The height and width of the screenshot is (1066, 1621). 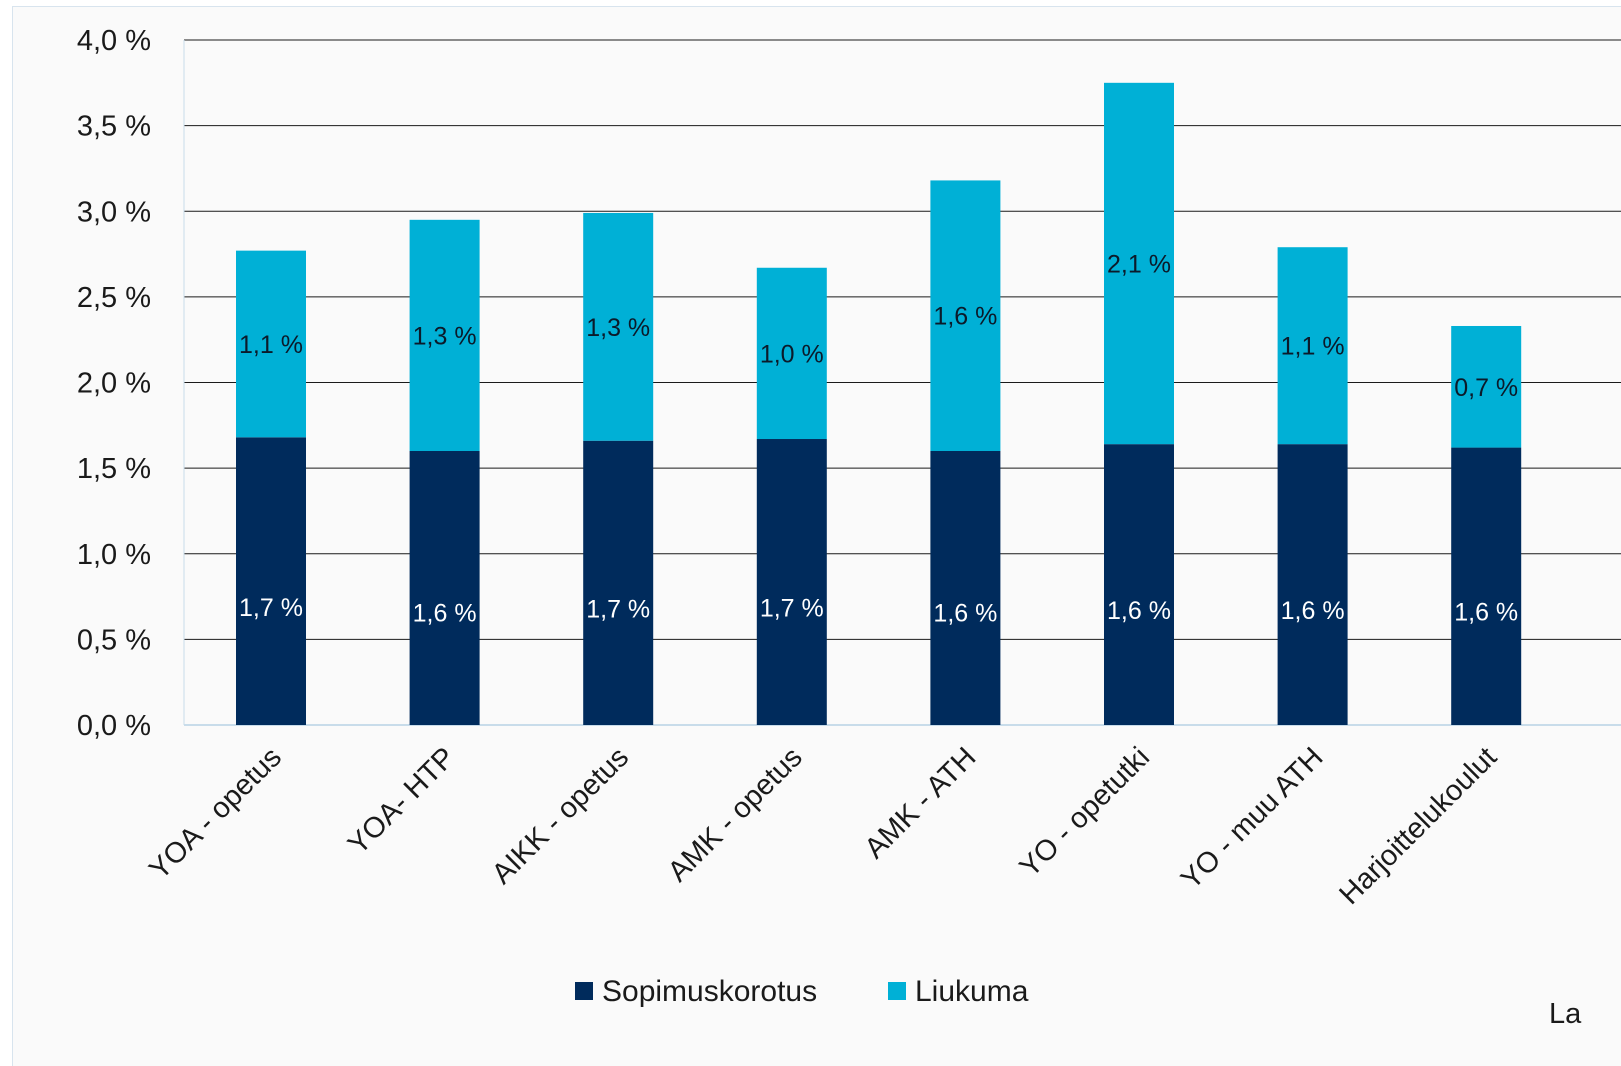 I want to click on category-label: YO - muu ATH, so click(x=1252, y=818).